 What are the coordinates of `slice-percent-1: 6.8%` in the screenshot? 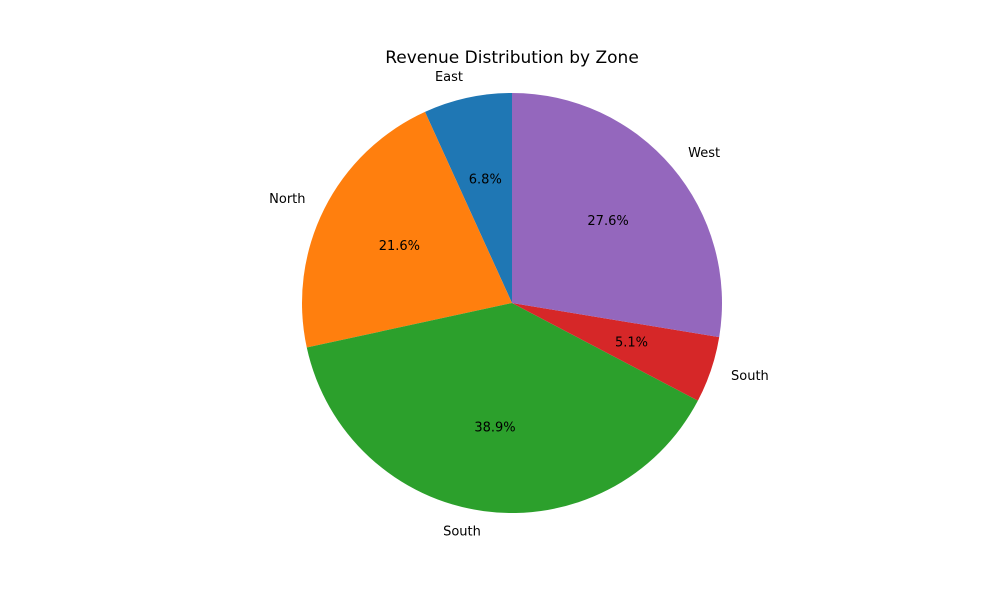 It's located at (485, 179).